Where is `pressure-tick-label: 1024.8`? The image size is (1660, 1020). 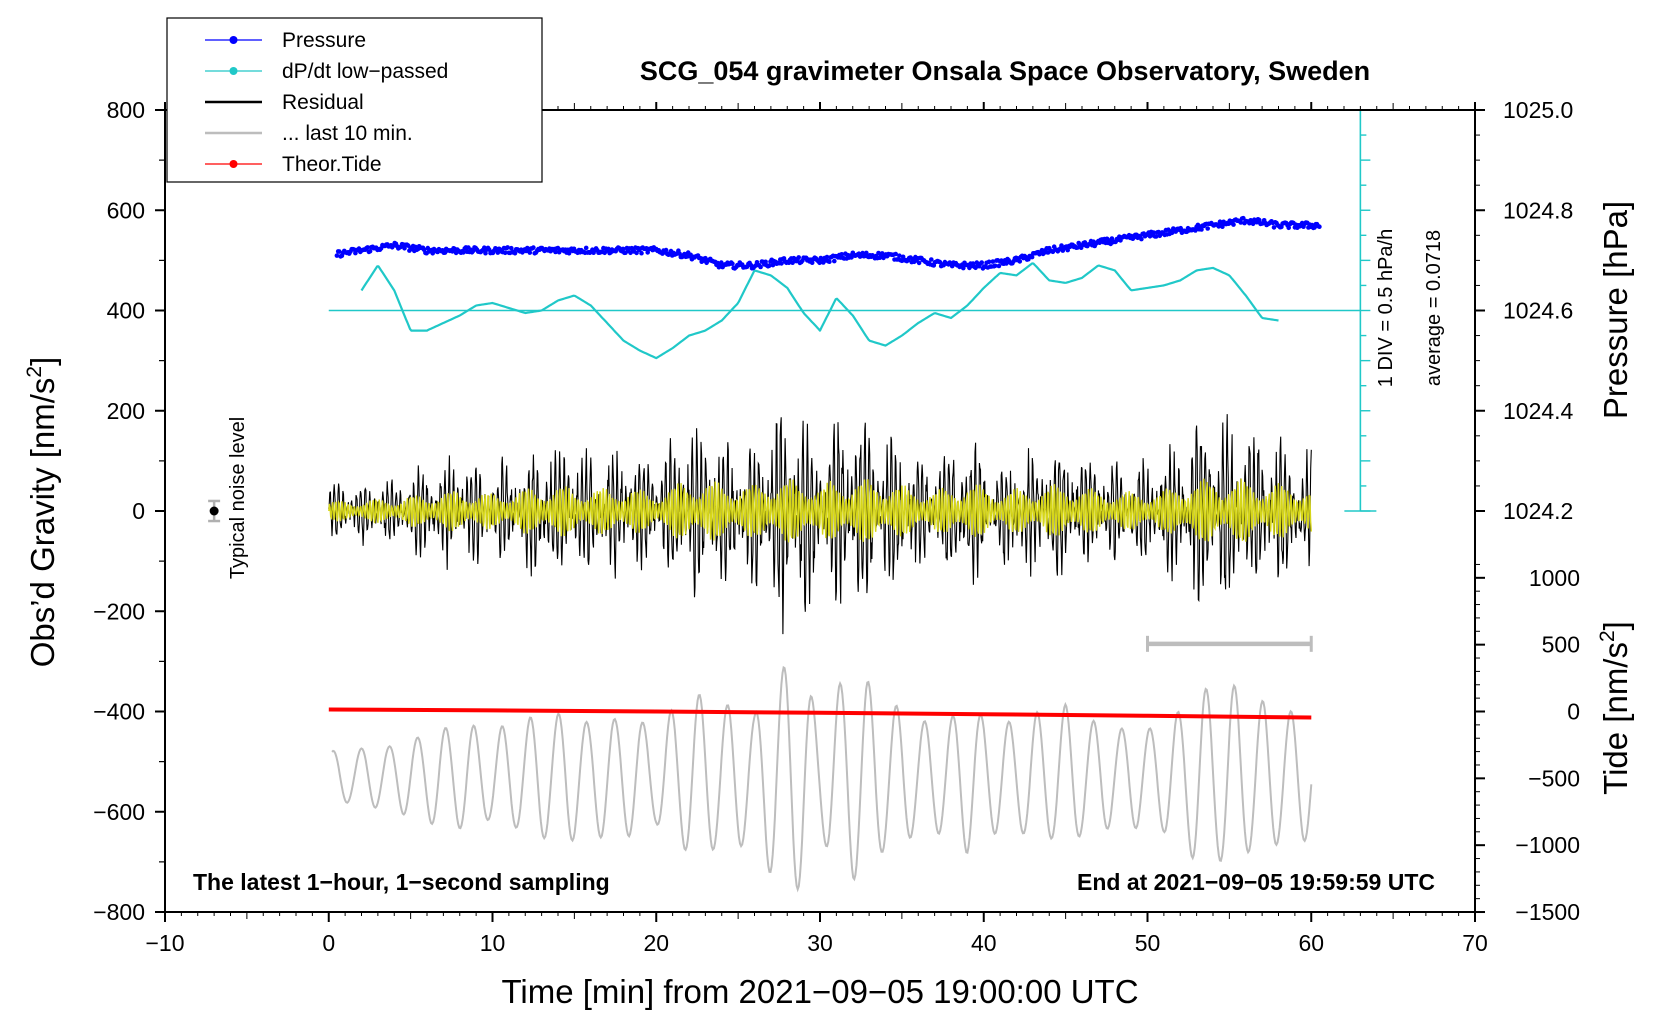
pressure-tick-label: 1024.8 is located at coordinates (1538, 210).